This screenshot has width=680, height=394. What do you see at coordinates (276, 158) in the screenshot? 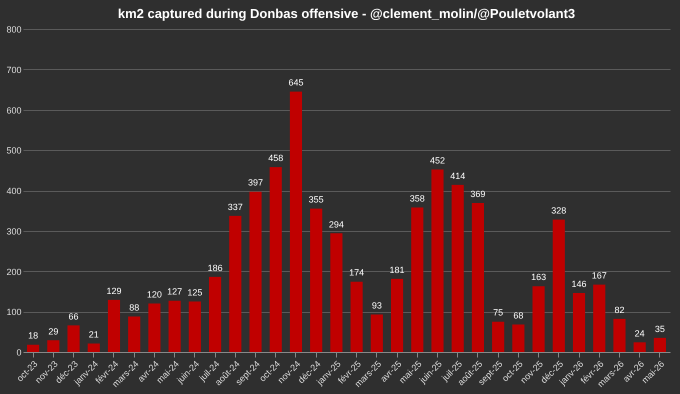
I see `data-label: 458` at bounding box center [276, 158].